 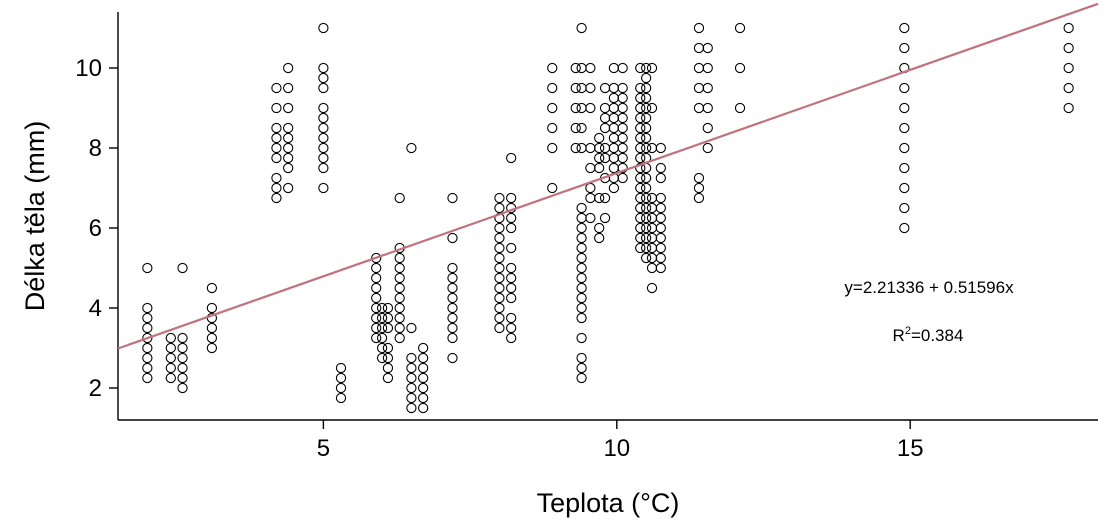 What do you see at coordinates (95, 148) in the screenshot?
I see `y-tick-label: 8` at bounding box center [95, 148].